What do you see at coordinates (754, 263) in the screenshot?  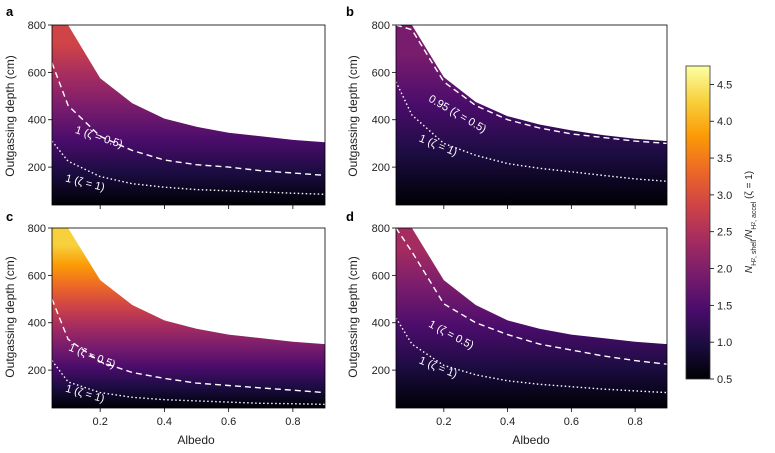 I see `colorbar-label-sub1: H` at bounding box center [754, 263].